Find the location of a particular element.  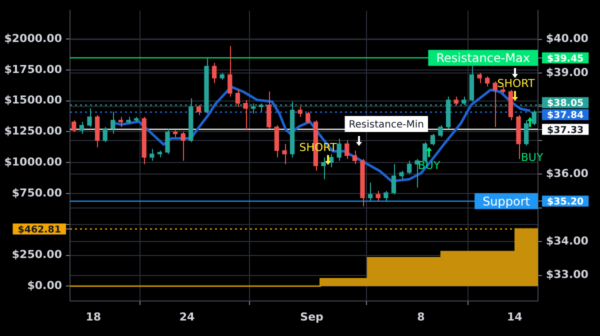

annotation: BUY is located at coordinates (532, 157).